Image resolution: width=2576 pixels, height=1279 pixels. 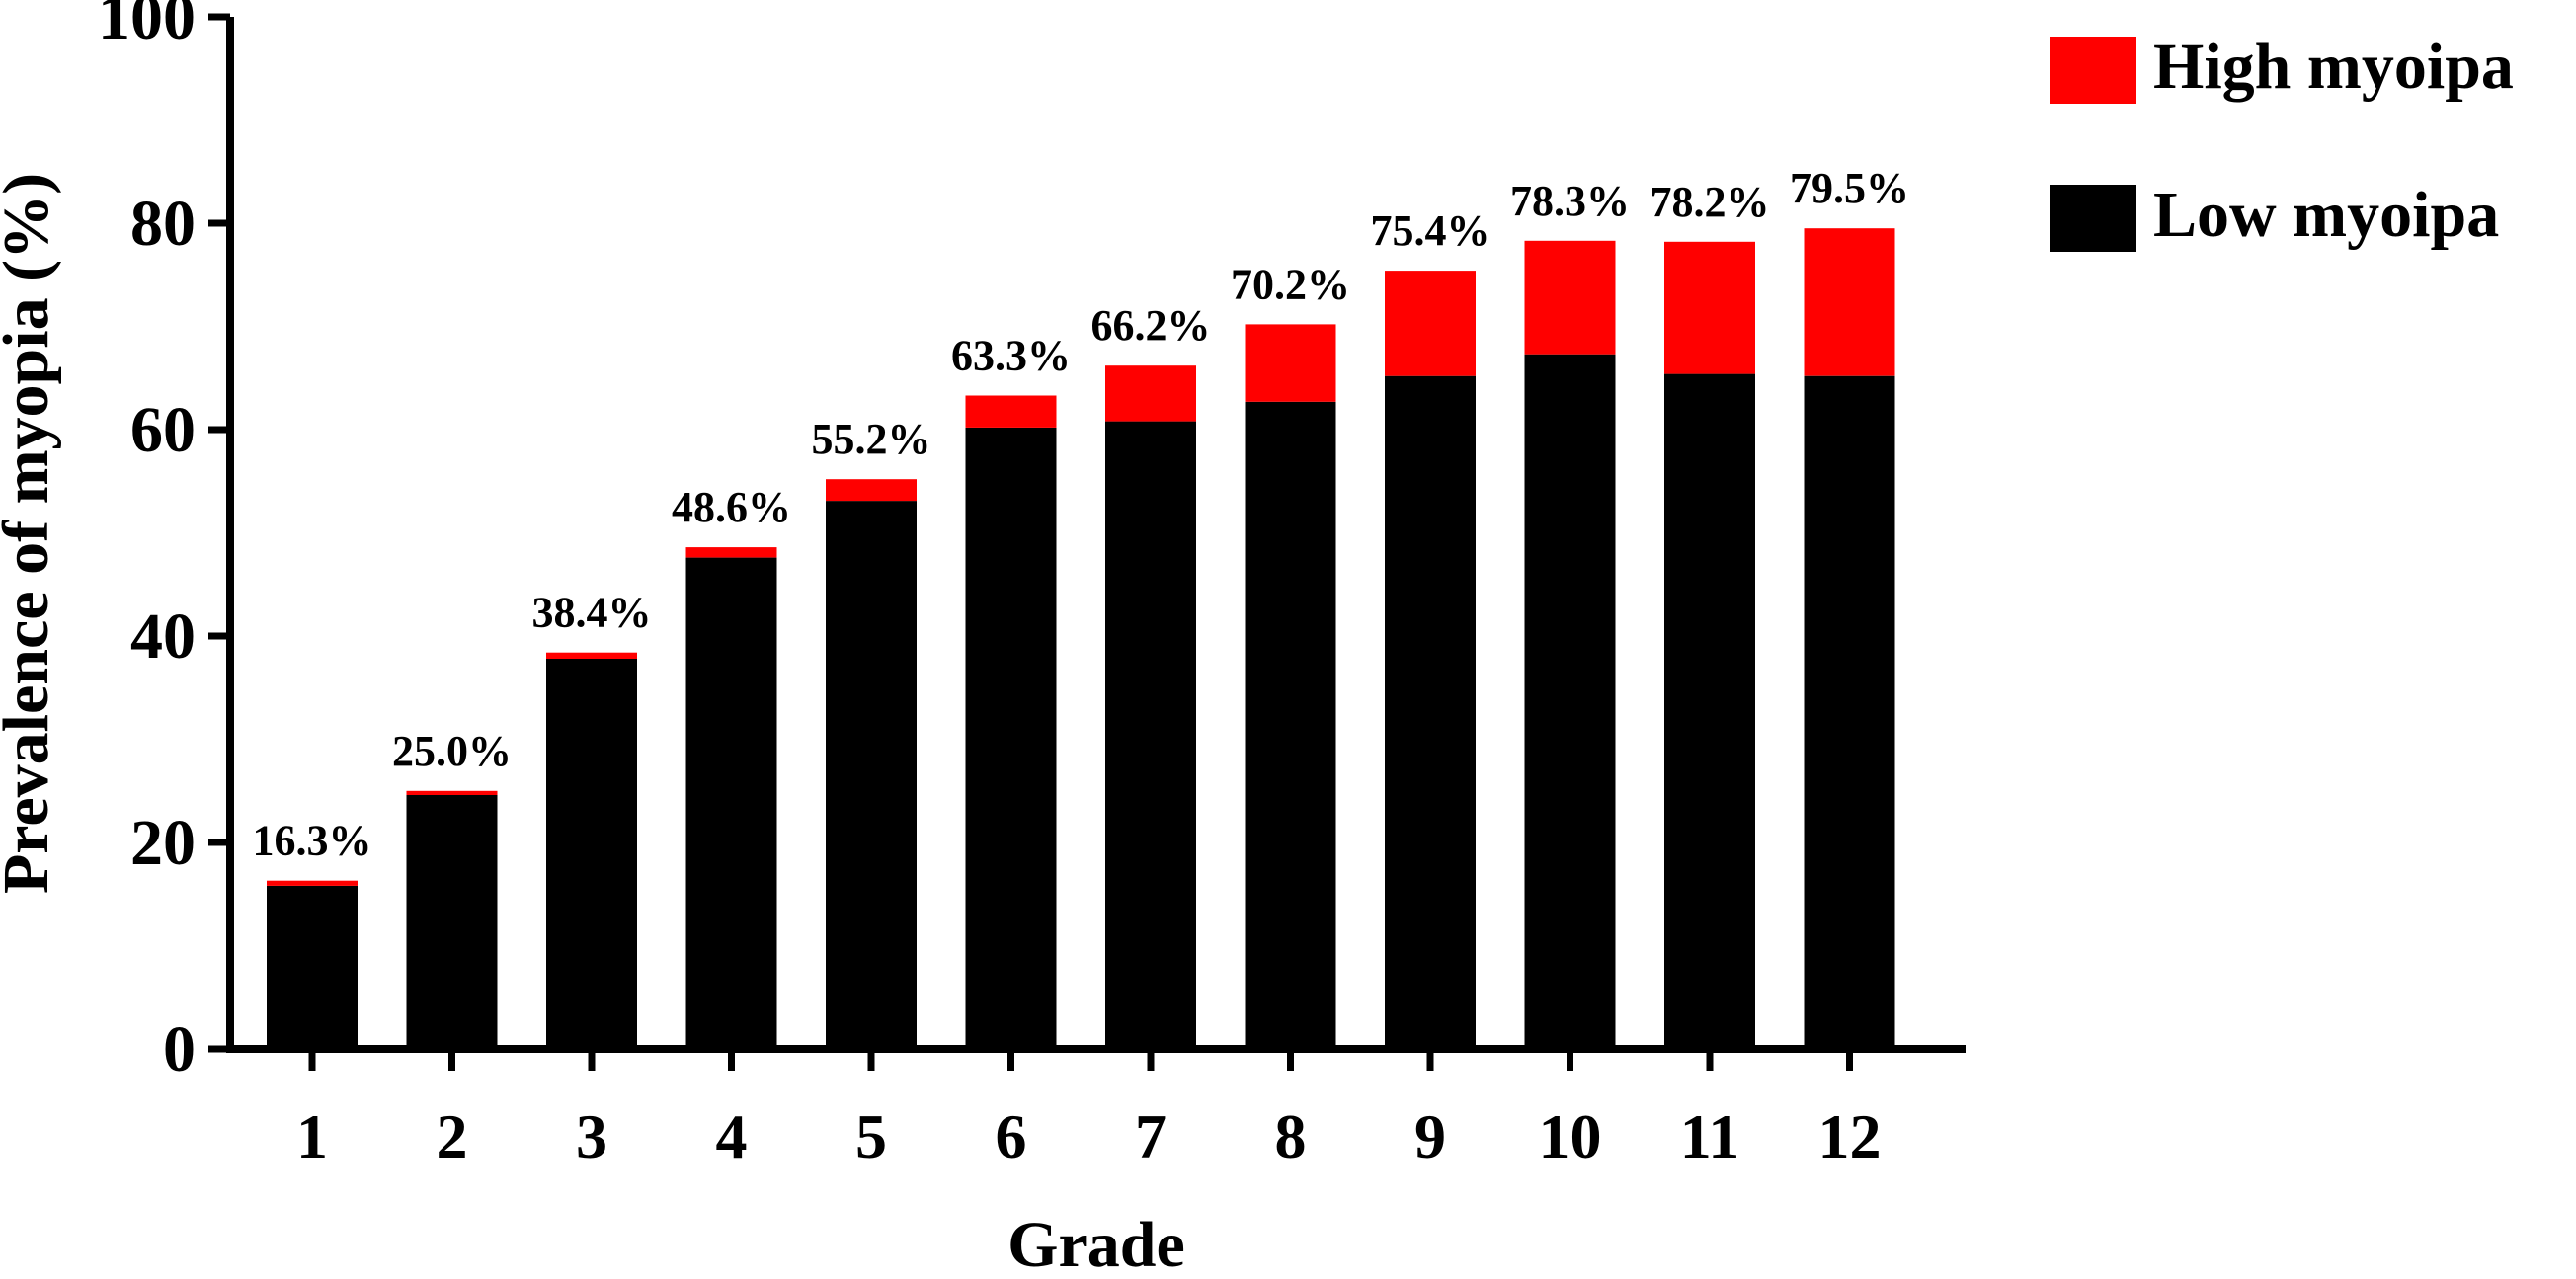 I want to click on total-label-grade-3: 38.4%, so click(x=592, y=613).